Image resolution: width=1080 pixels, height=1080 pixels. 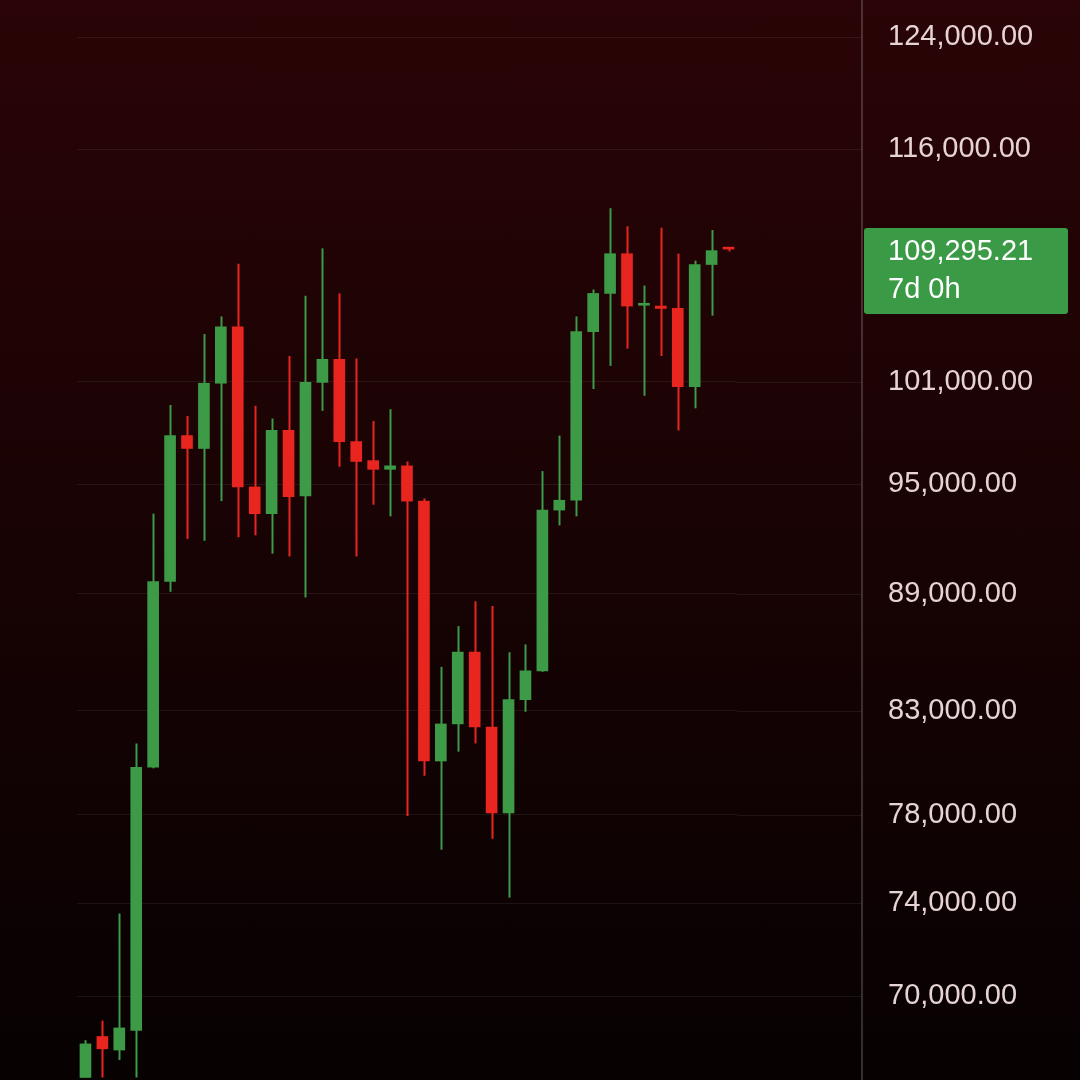 I want to click on text: 109,295.21, so click(x=961, y=250).